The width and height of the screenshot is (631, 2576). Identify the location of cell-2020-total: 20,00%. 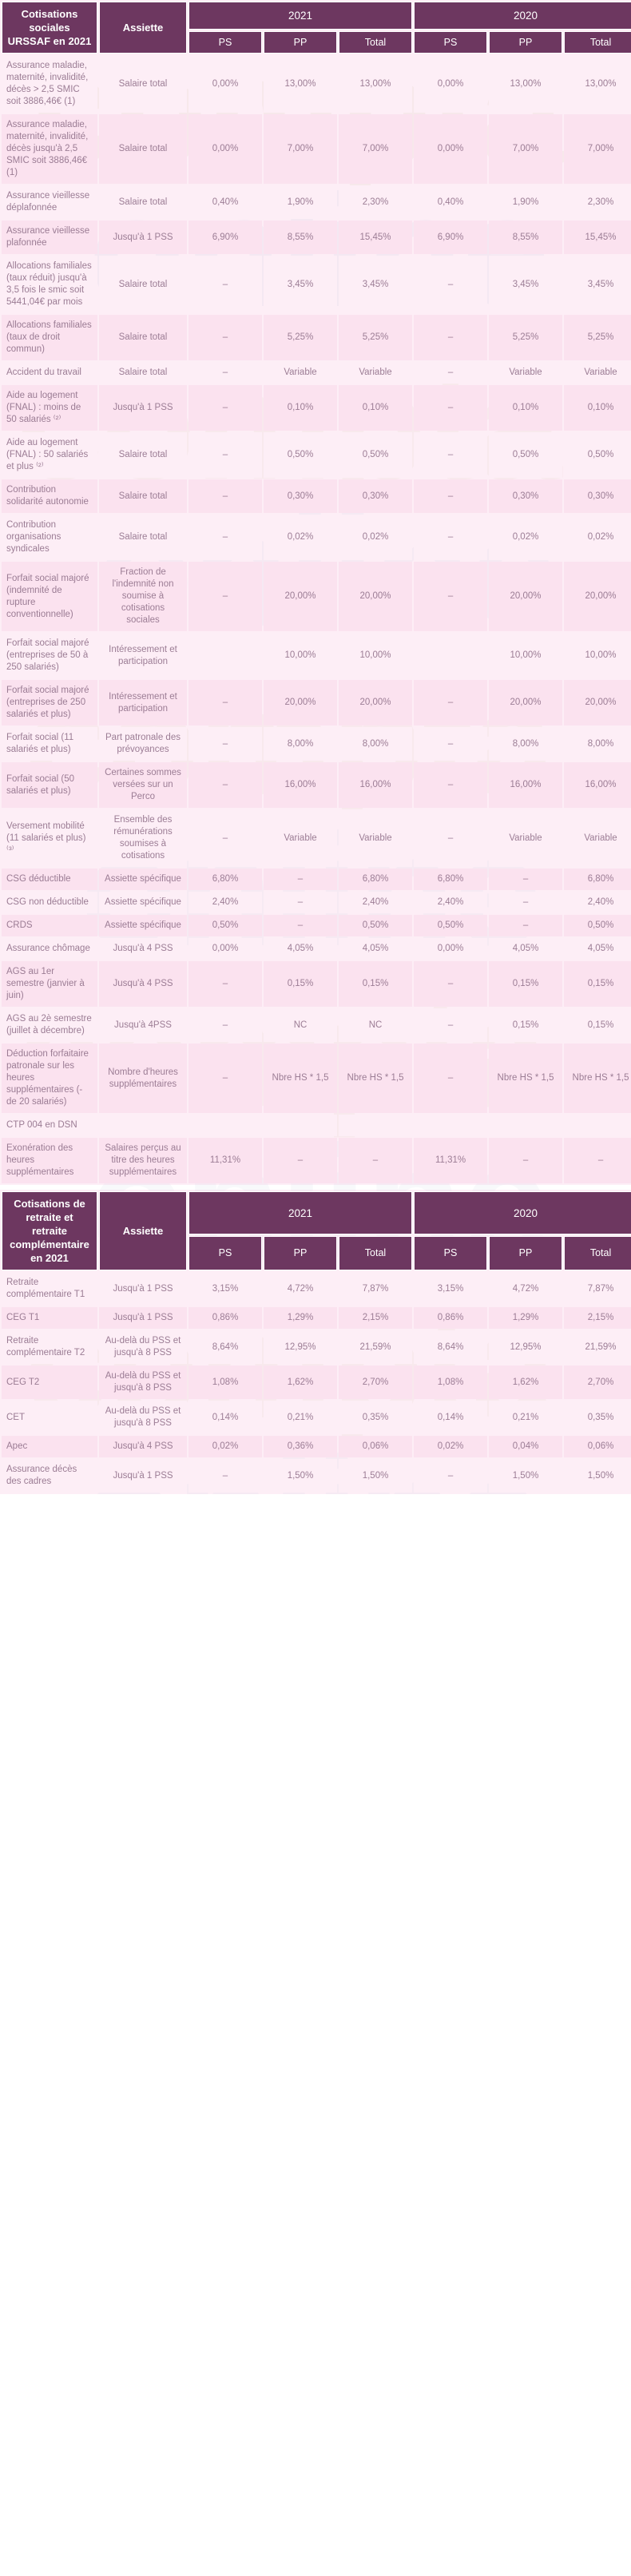
(597, 596).